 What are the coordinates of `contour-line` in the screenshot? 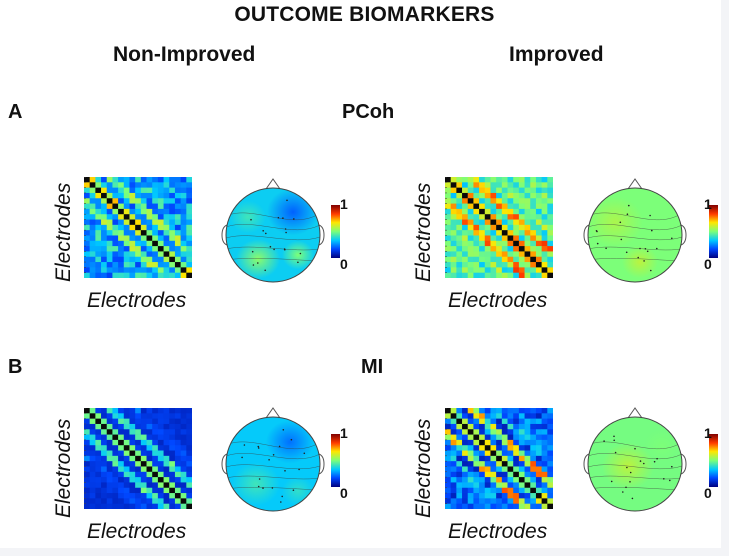 It's located at (273, 456).